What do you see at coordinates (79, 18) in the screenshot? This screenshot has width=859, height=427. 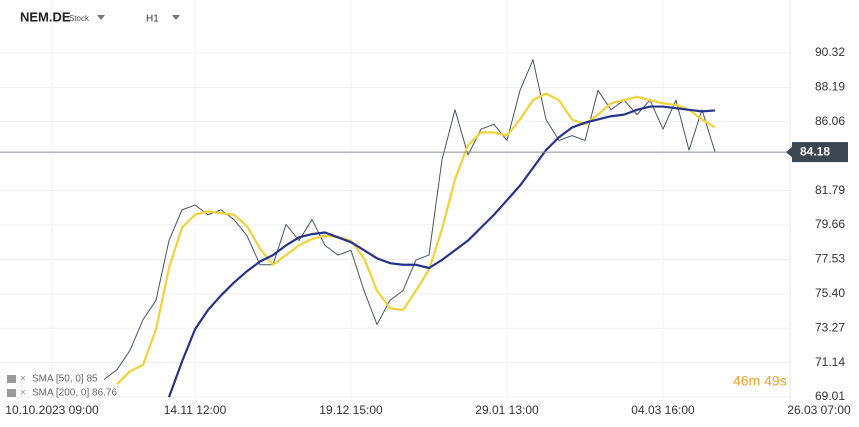 I see `instrument-kind: Stock` at bounding box center [79, 18].